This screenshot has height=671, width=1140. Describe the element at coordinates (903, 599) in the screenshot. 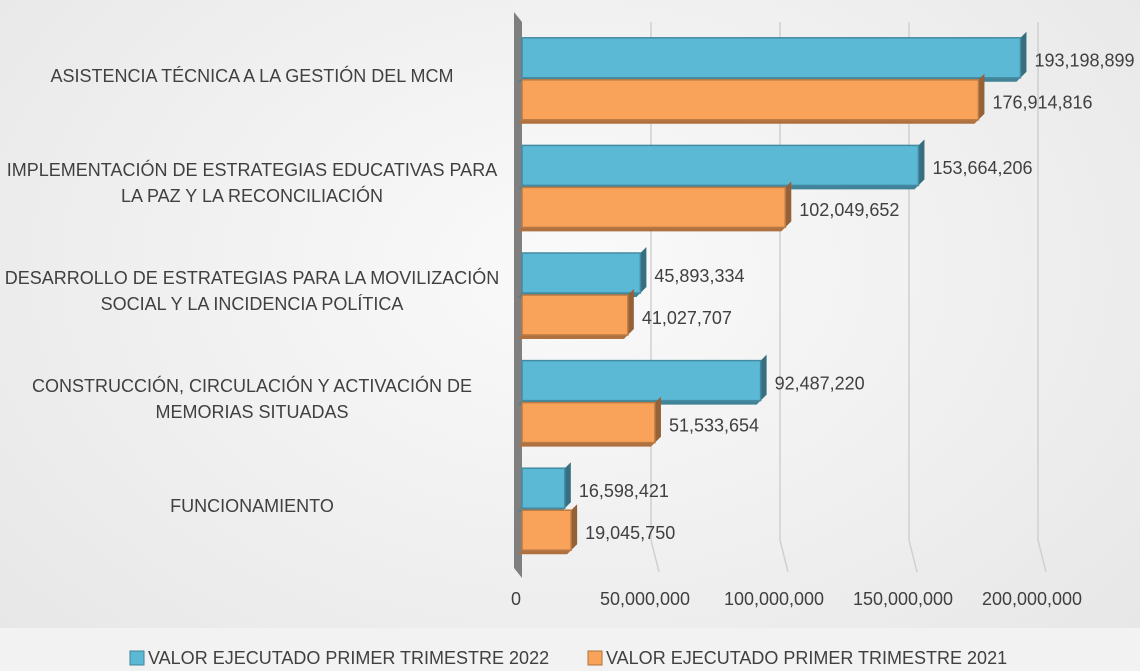

I see `x-tick-label: 150,000,000` at that location.